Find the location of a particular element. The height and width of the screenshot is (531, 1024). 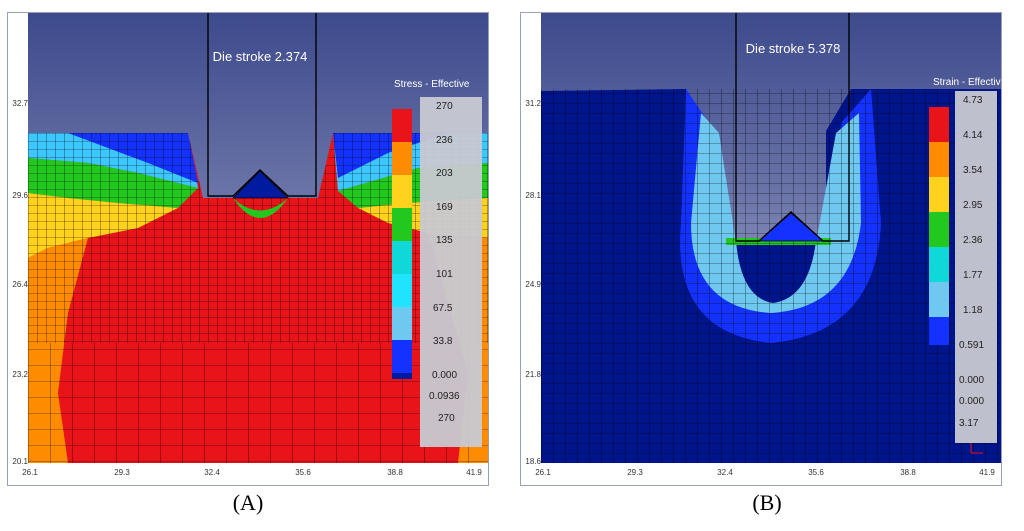

legend-min-value: 0.000 is located at coordinates (972, 401).